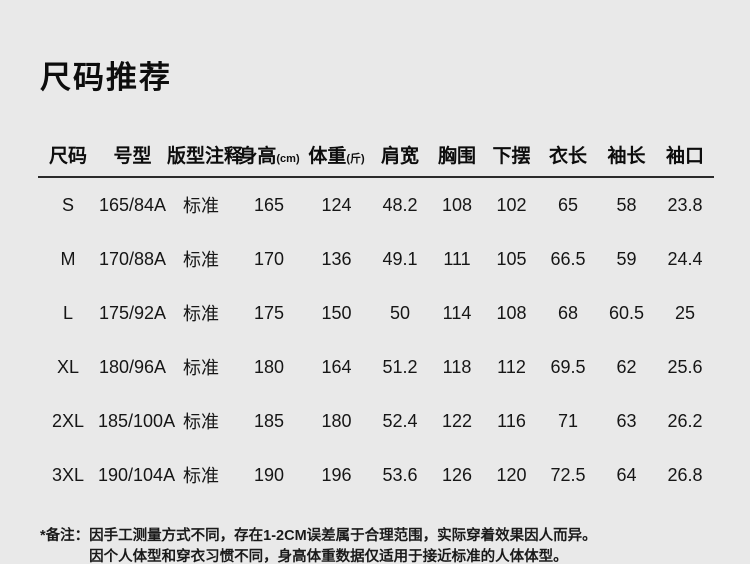 The width and height of the screenshot is (750, 564). What do you see at coordinates (288, 158) in the screenshot?
I see `column-unit: (cm)` at bounding box center [288, 158].